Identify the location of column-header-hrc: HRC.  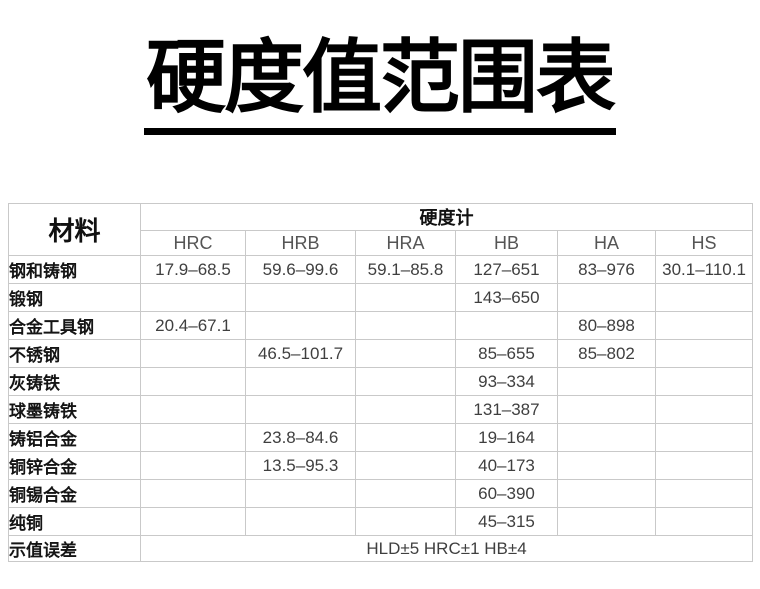
(193, 243).